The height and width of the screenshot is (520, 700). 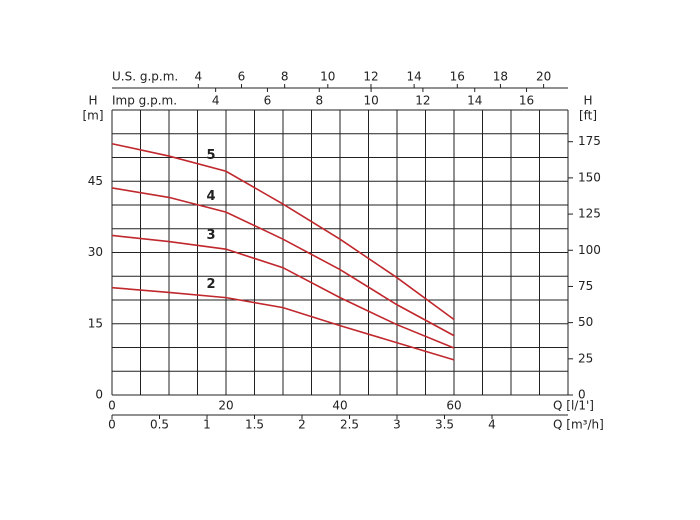 I want to click on axis-tick-label: 1, so click(x=207, y=425).